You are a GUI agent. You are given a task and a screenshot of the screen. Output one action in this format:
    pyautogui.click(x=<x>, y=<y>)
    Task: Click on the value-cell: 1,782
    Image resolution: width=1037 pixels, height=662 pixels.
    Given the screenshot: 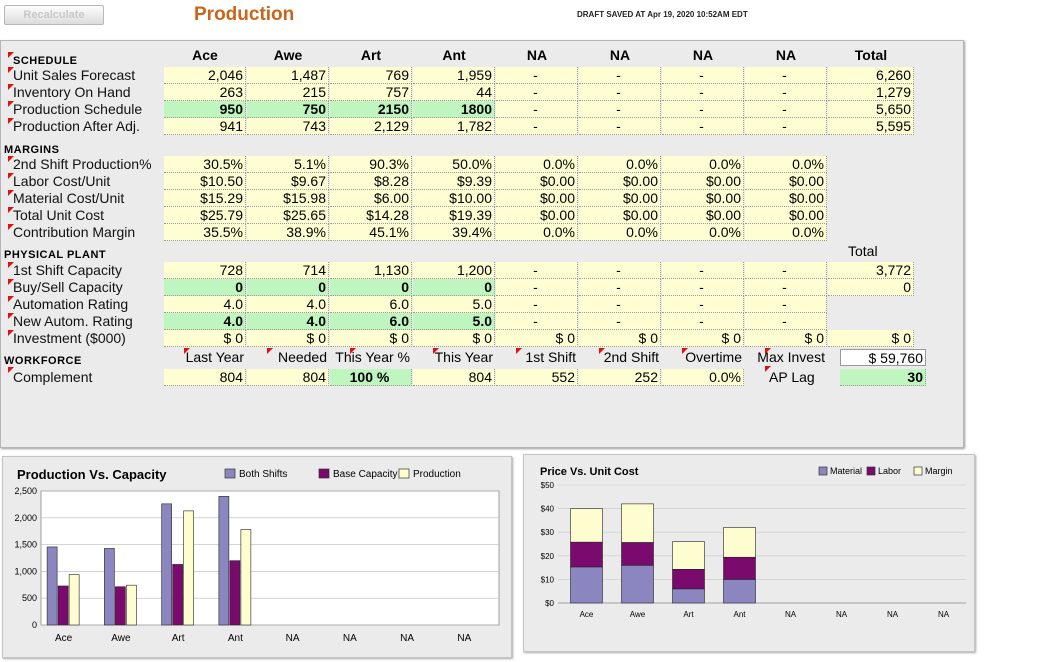 What is the action you would take?
    pyautogui.click(x=454, y=126)
    